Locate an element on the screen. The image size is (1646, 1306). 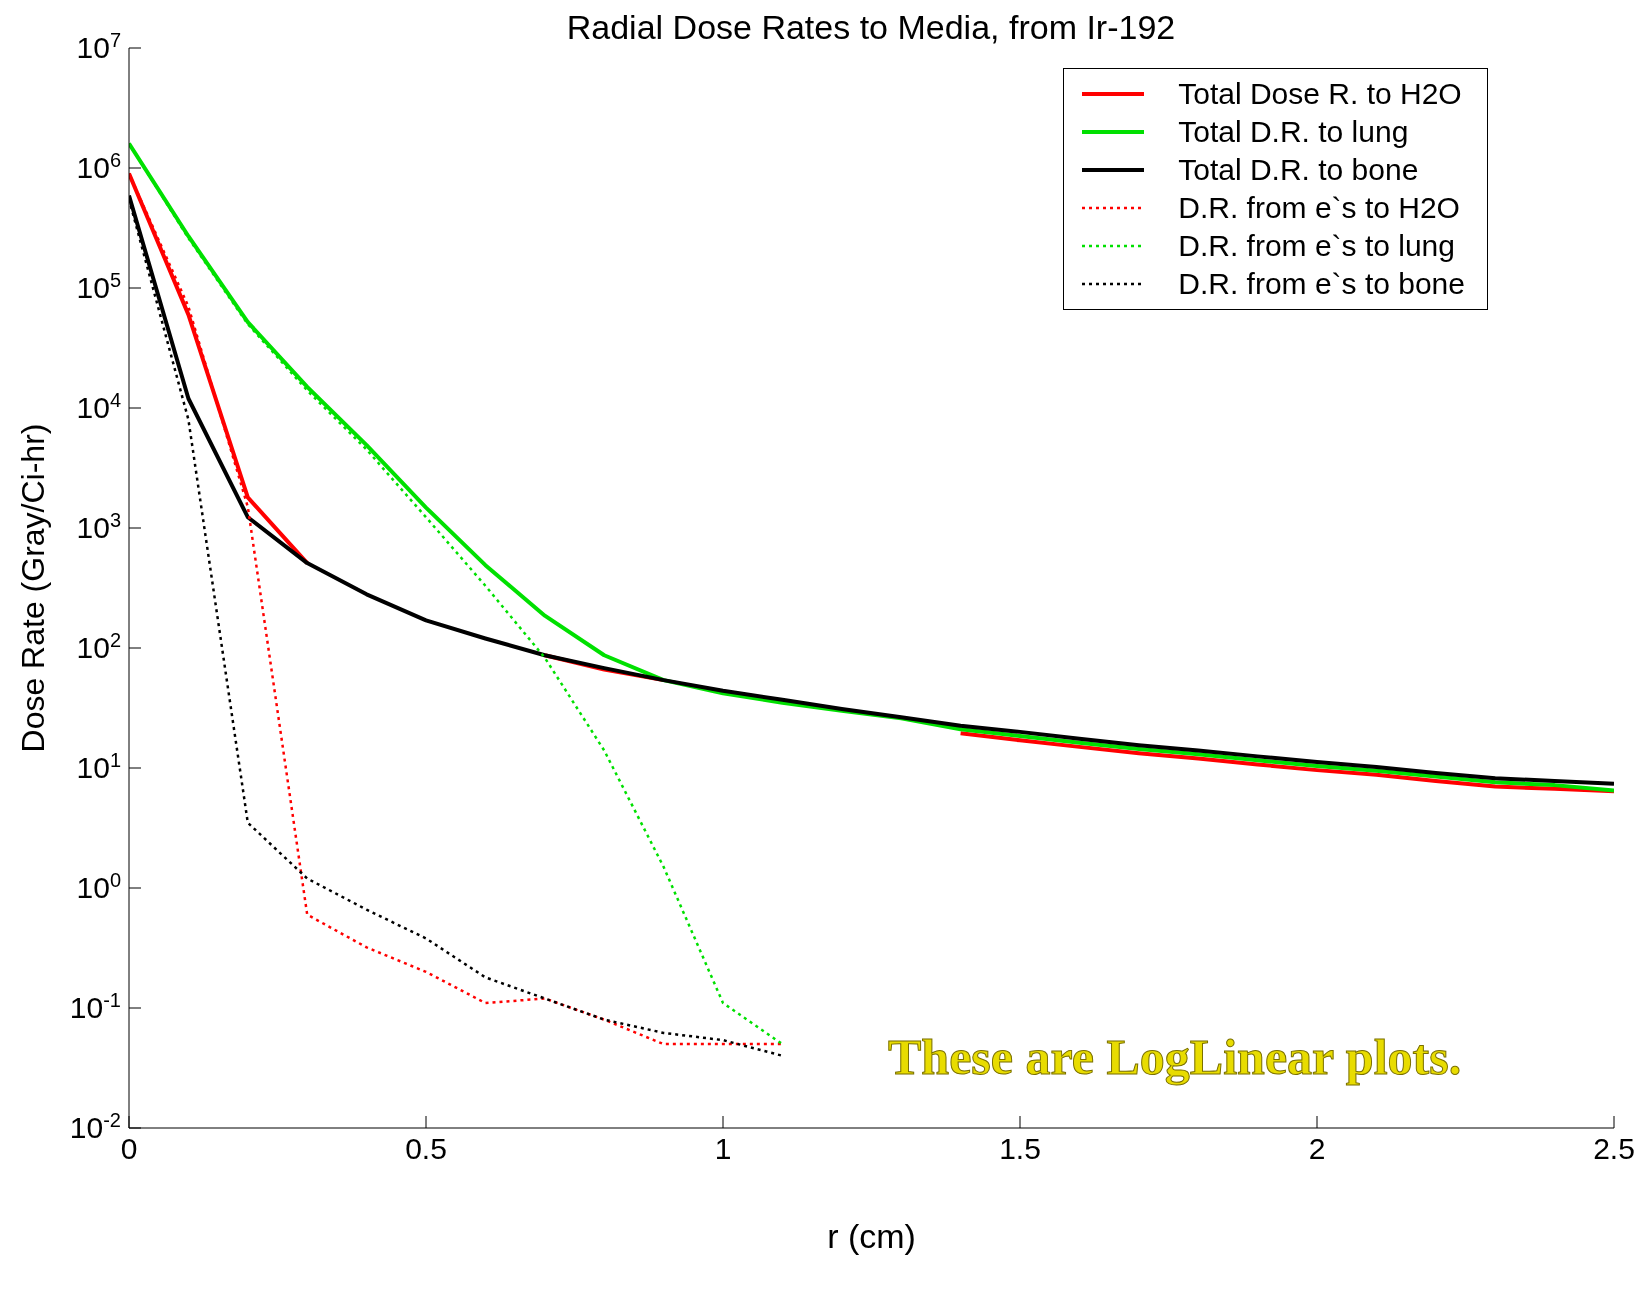
y-tick-label: 10$^{-2}$ is located at coordinates (95, 1126).